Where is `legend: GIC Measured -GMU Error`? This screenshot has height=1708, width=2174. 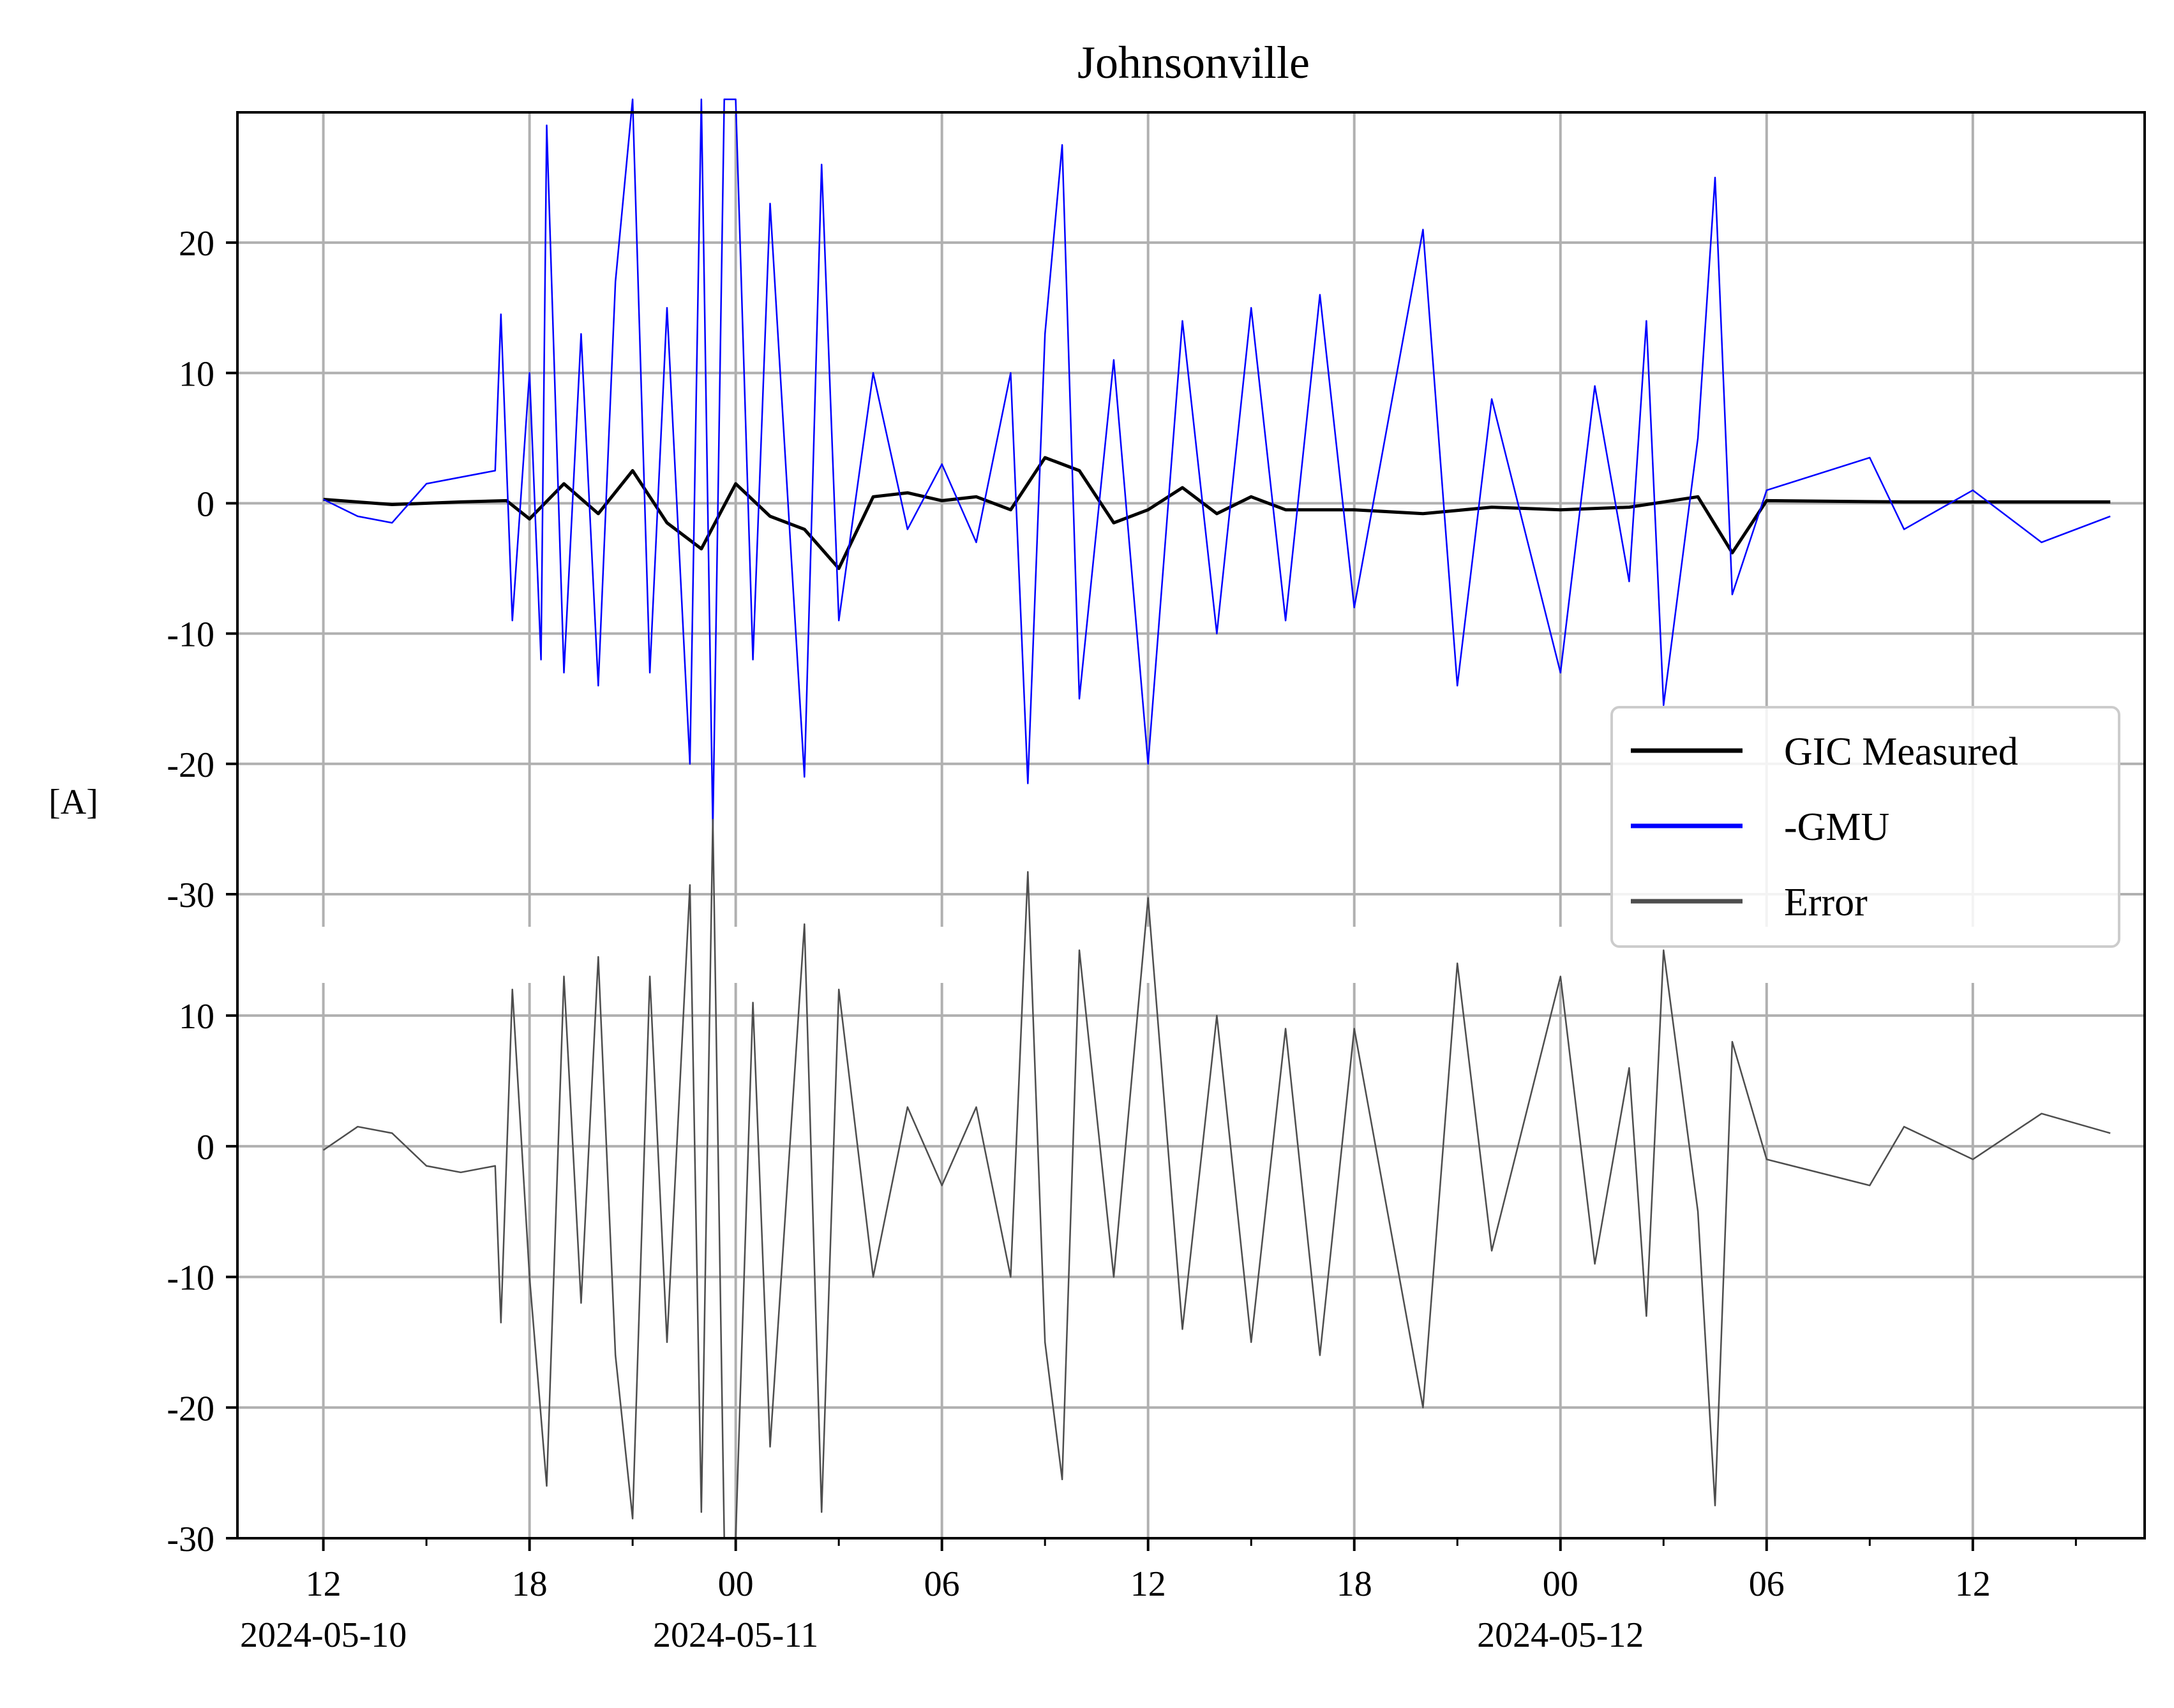 legend: GIC Measured -GMU Error is located at coordinates (1865, 827).